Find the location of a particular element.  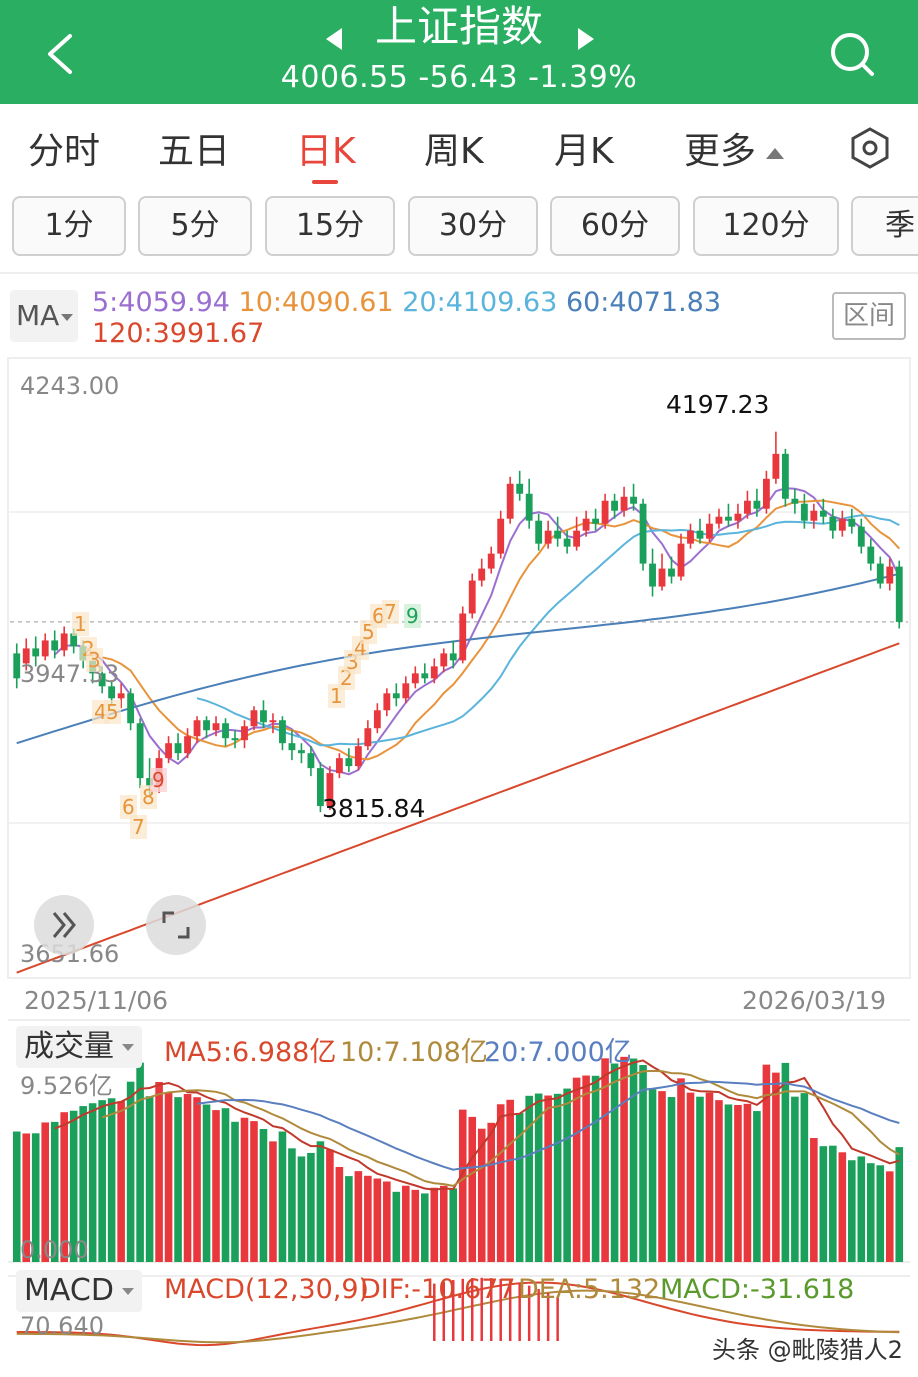

high-annotation: 4197.23 is located at coordinates (718, 404).